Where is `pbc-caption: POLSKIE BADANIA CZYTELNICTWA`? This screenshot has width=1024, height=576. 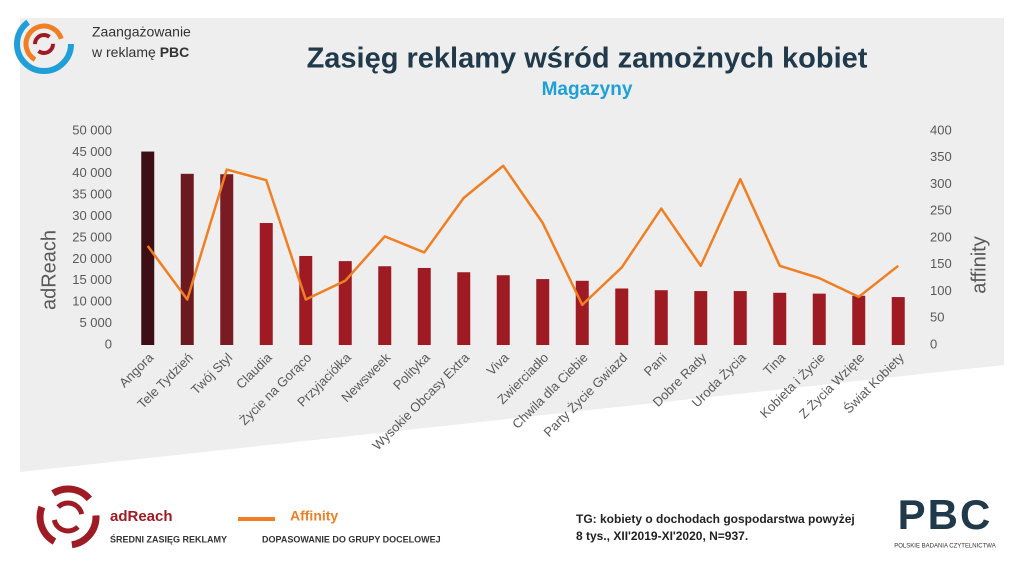
pbc-caption: POLSKIE BADANIA CZYTELNICTWA is located at coordinates (944, 547).